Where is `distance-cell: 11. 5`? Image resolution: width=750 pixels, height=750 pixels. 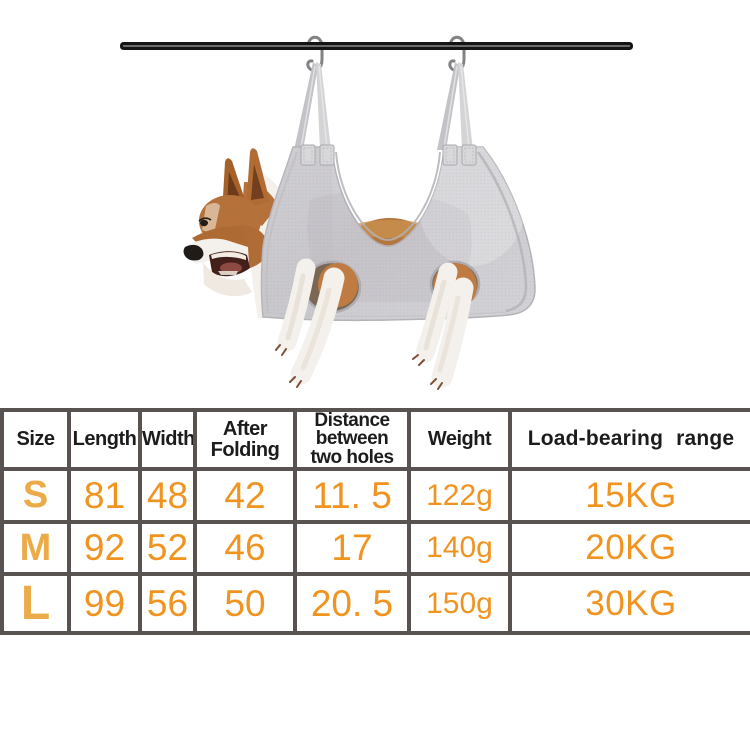 distance-cell: 11. 5 is located at coordinates (352, 495).